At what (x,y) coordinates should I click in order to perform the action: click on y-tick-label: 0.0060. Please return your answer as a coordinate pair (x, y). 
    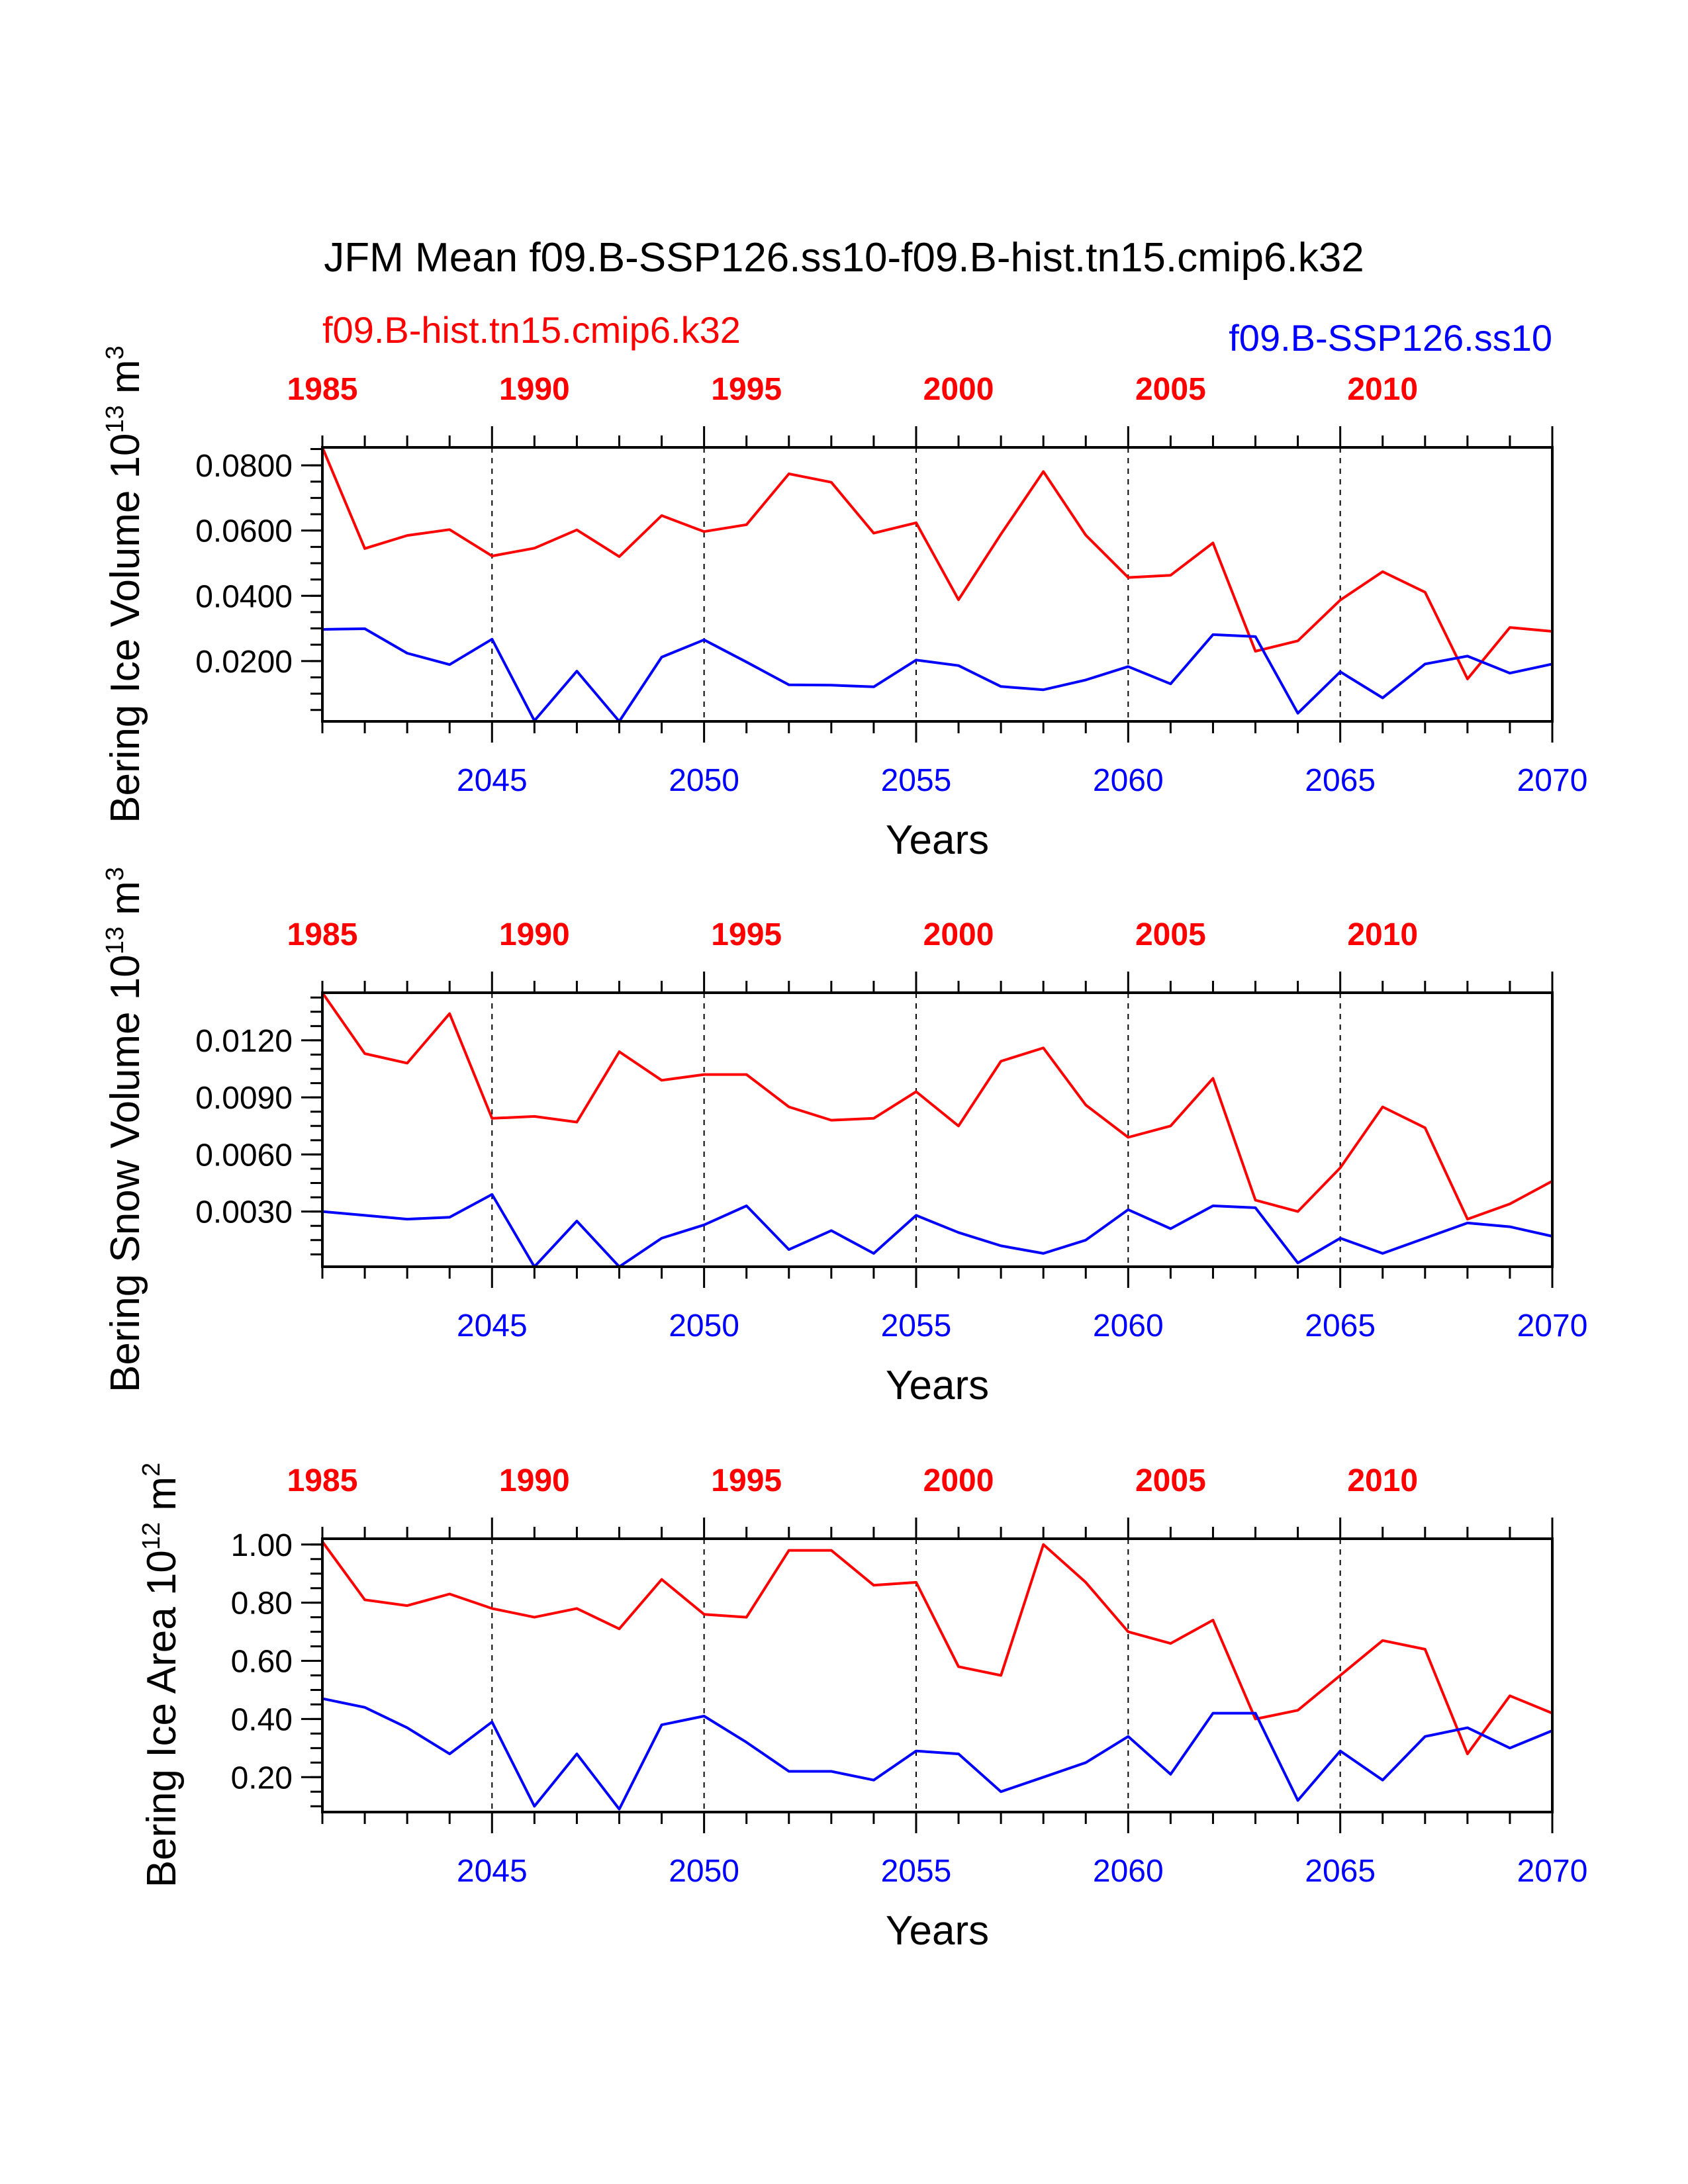
    Looking at the image, I should click on (244, 1155).